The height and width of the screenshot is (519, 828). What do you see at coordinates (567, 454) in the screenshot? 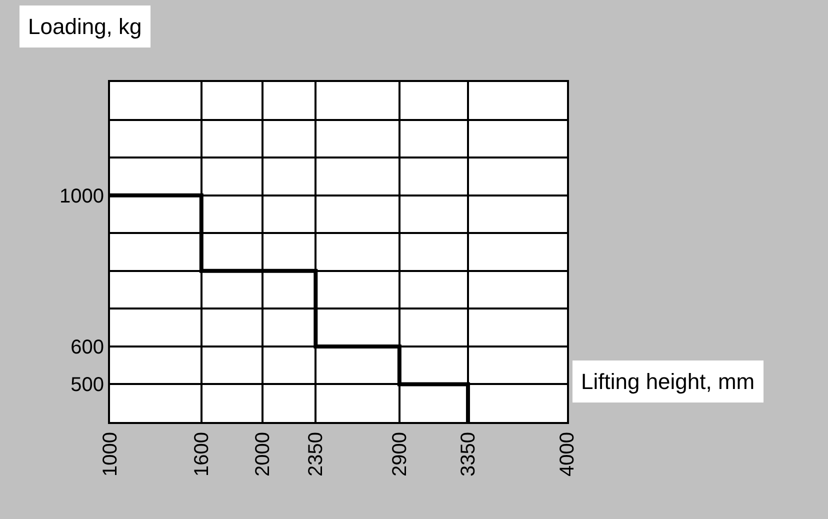
I see `x-tick-label: 4000` at bounding box center [567, 454].